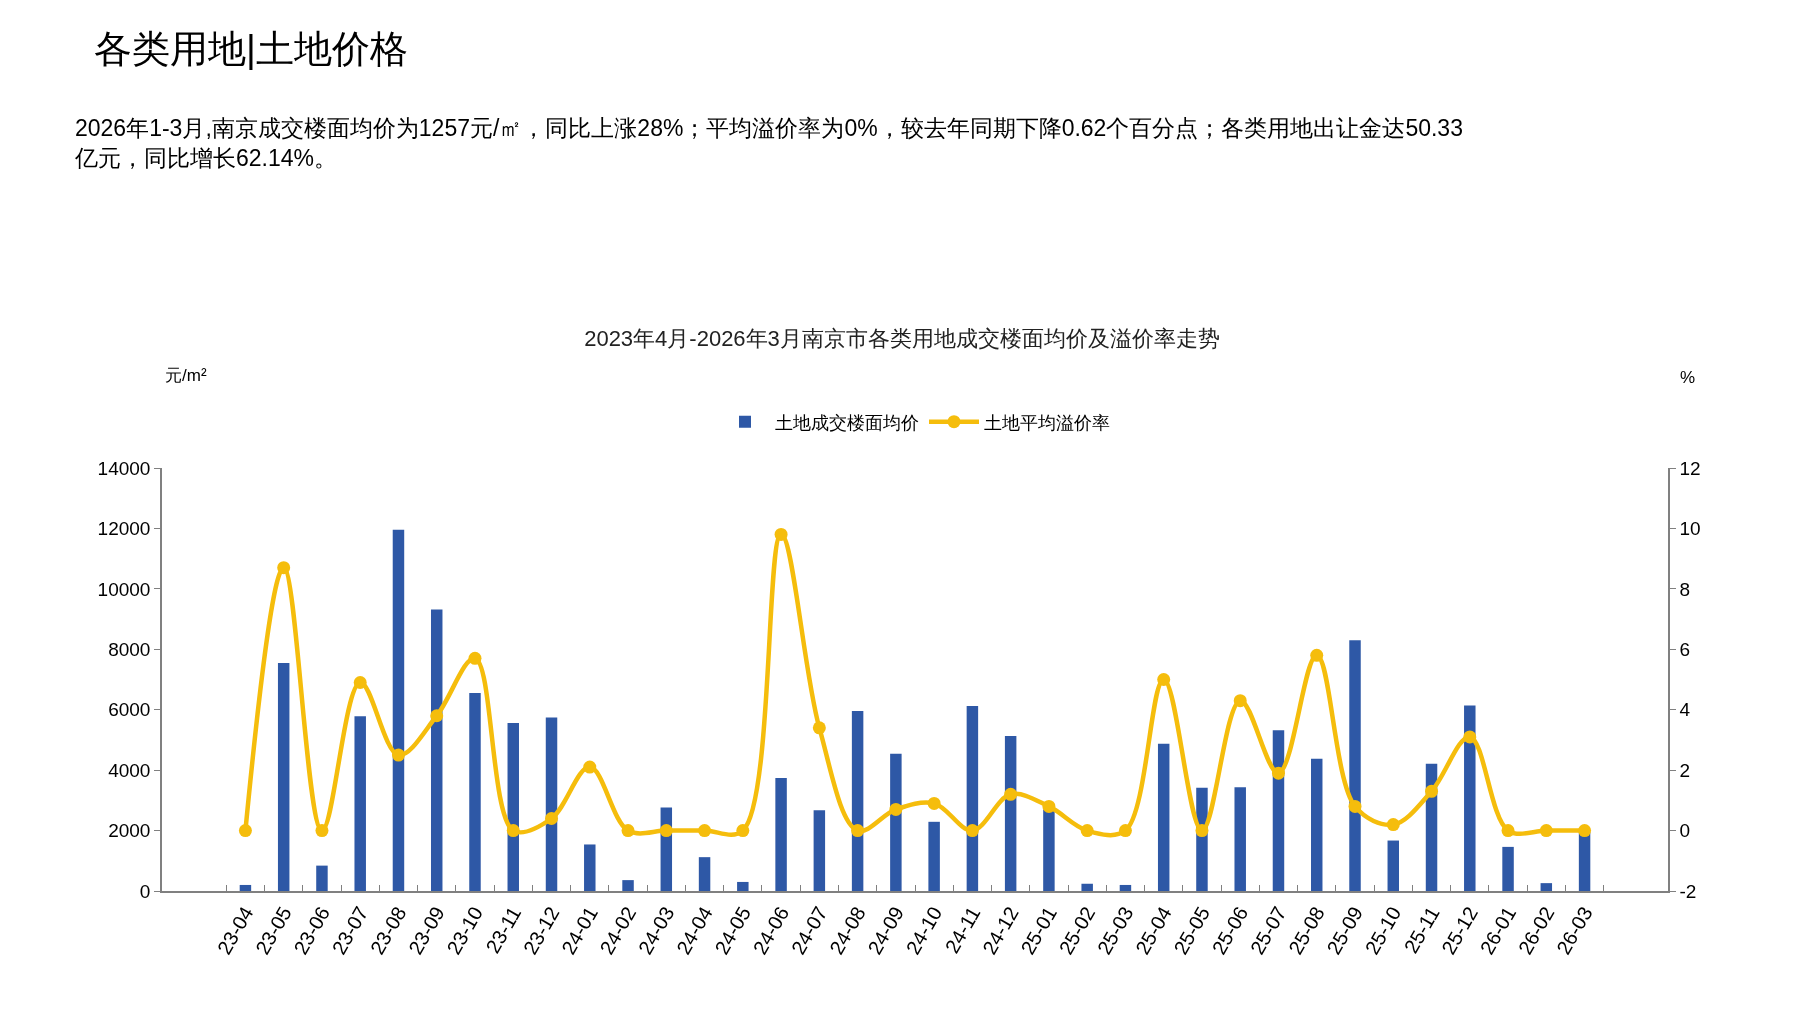 This screenshot has height=1010, width=1797. What do you see at coordinates (1688, 377) in the screenshot?
I see `y2-axis-title: %` at bounding box center [1688, 377].